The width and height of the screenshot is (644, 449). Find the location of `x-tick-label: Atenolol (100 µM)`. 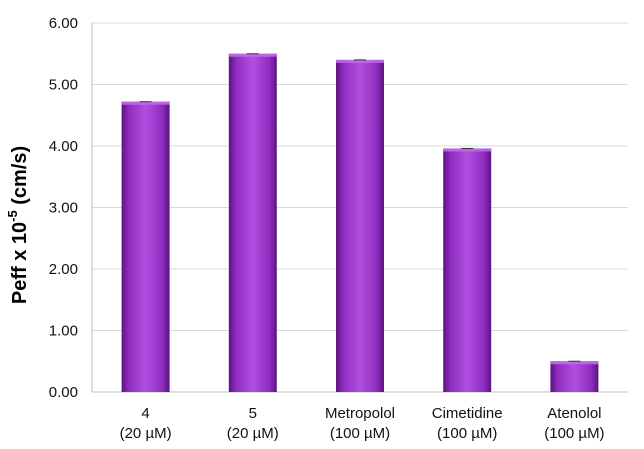

x-tick-label: Atenolol (100 µM) is located at coordinates (574, 423).